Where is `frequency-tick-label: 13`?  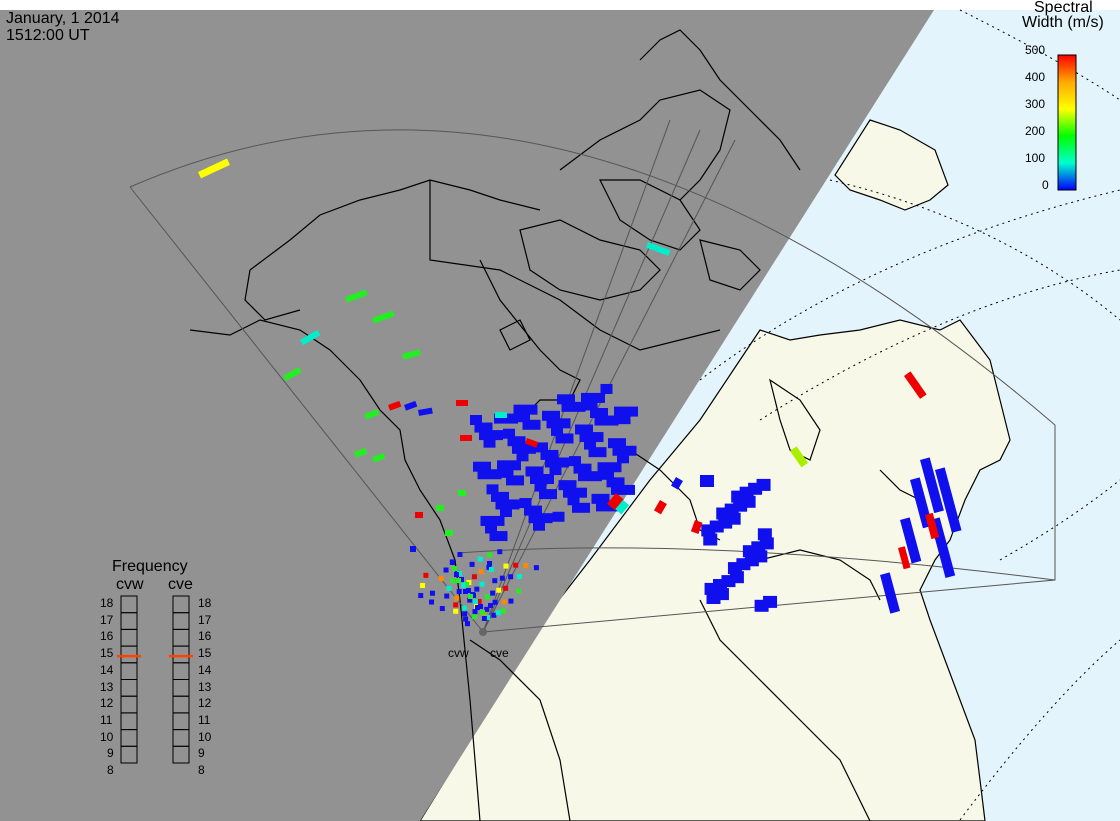 frequency-tick-label: 13 is located at coordinates (205, 686).